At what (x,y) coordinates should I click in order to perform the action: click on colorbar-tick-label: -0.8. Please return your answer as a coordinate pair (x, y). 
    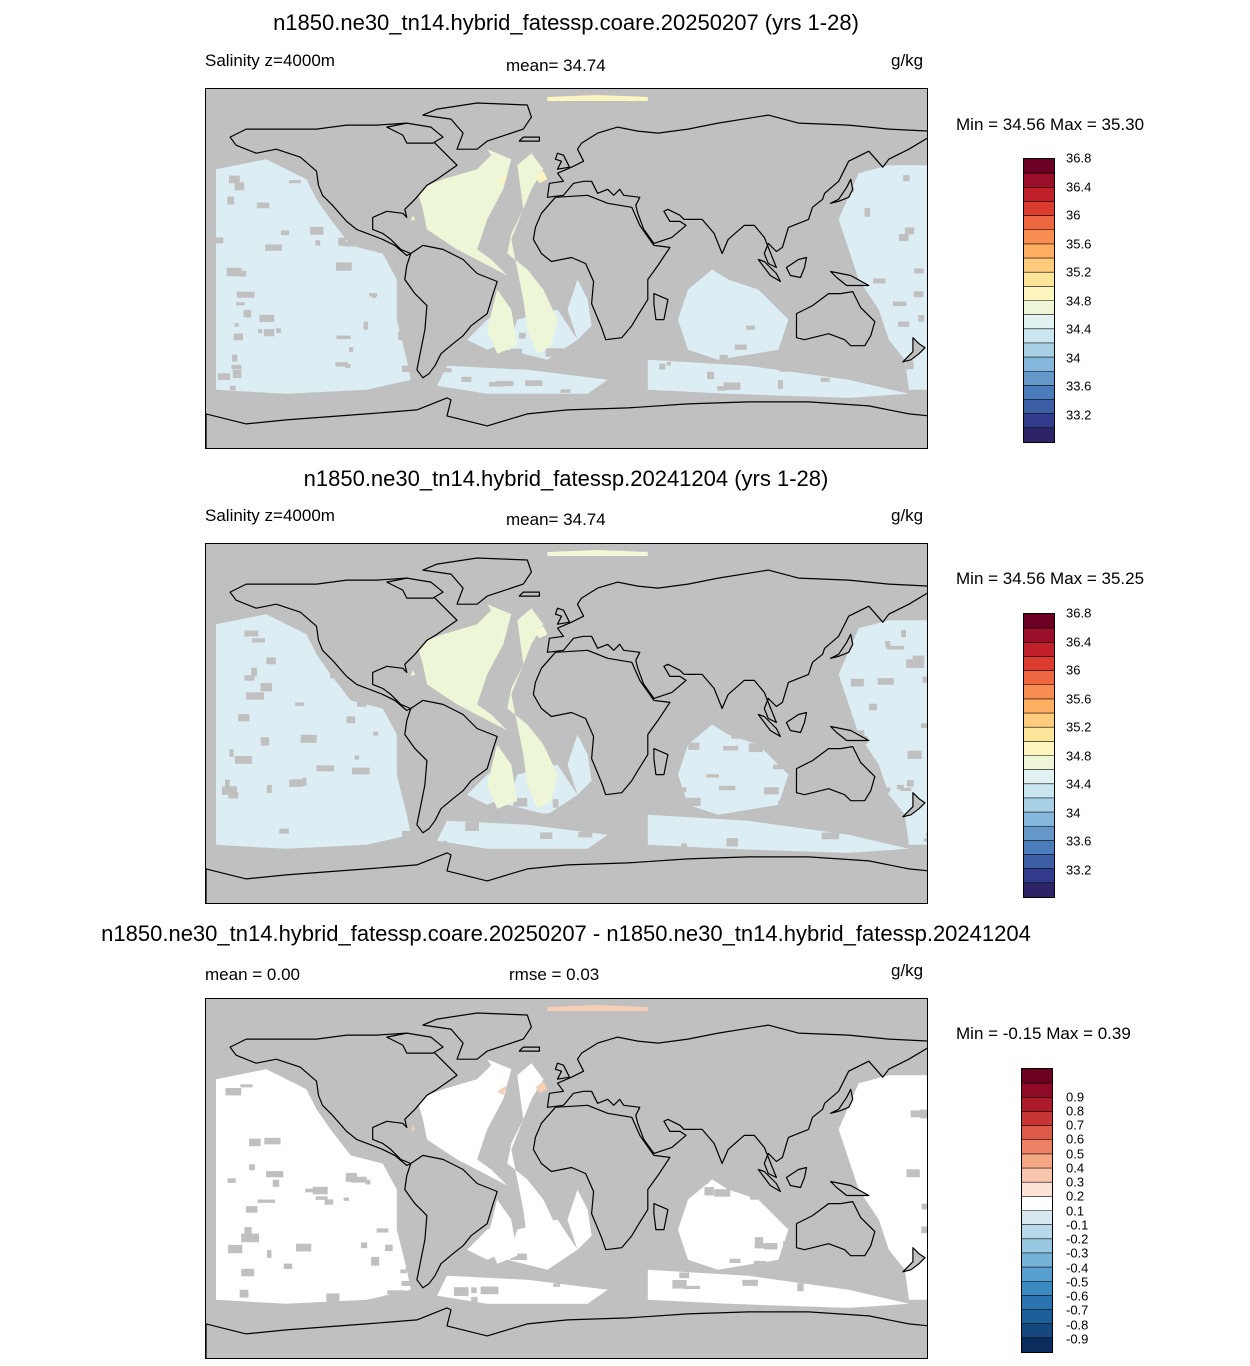
    Looking at the image, I should click on (1077, 1324).